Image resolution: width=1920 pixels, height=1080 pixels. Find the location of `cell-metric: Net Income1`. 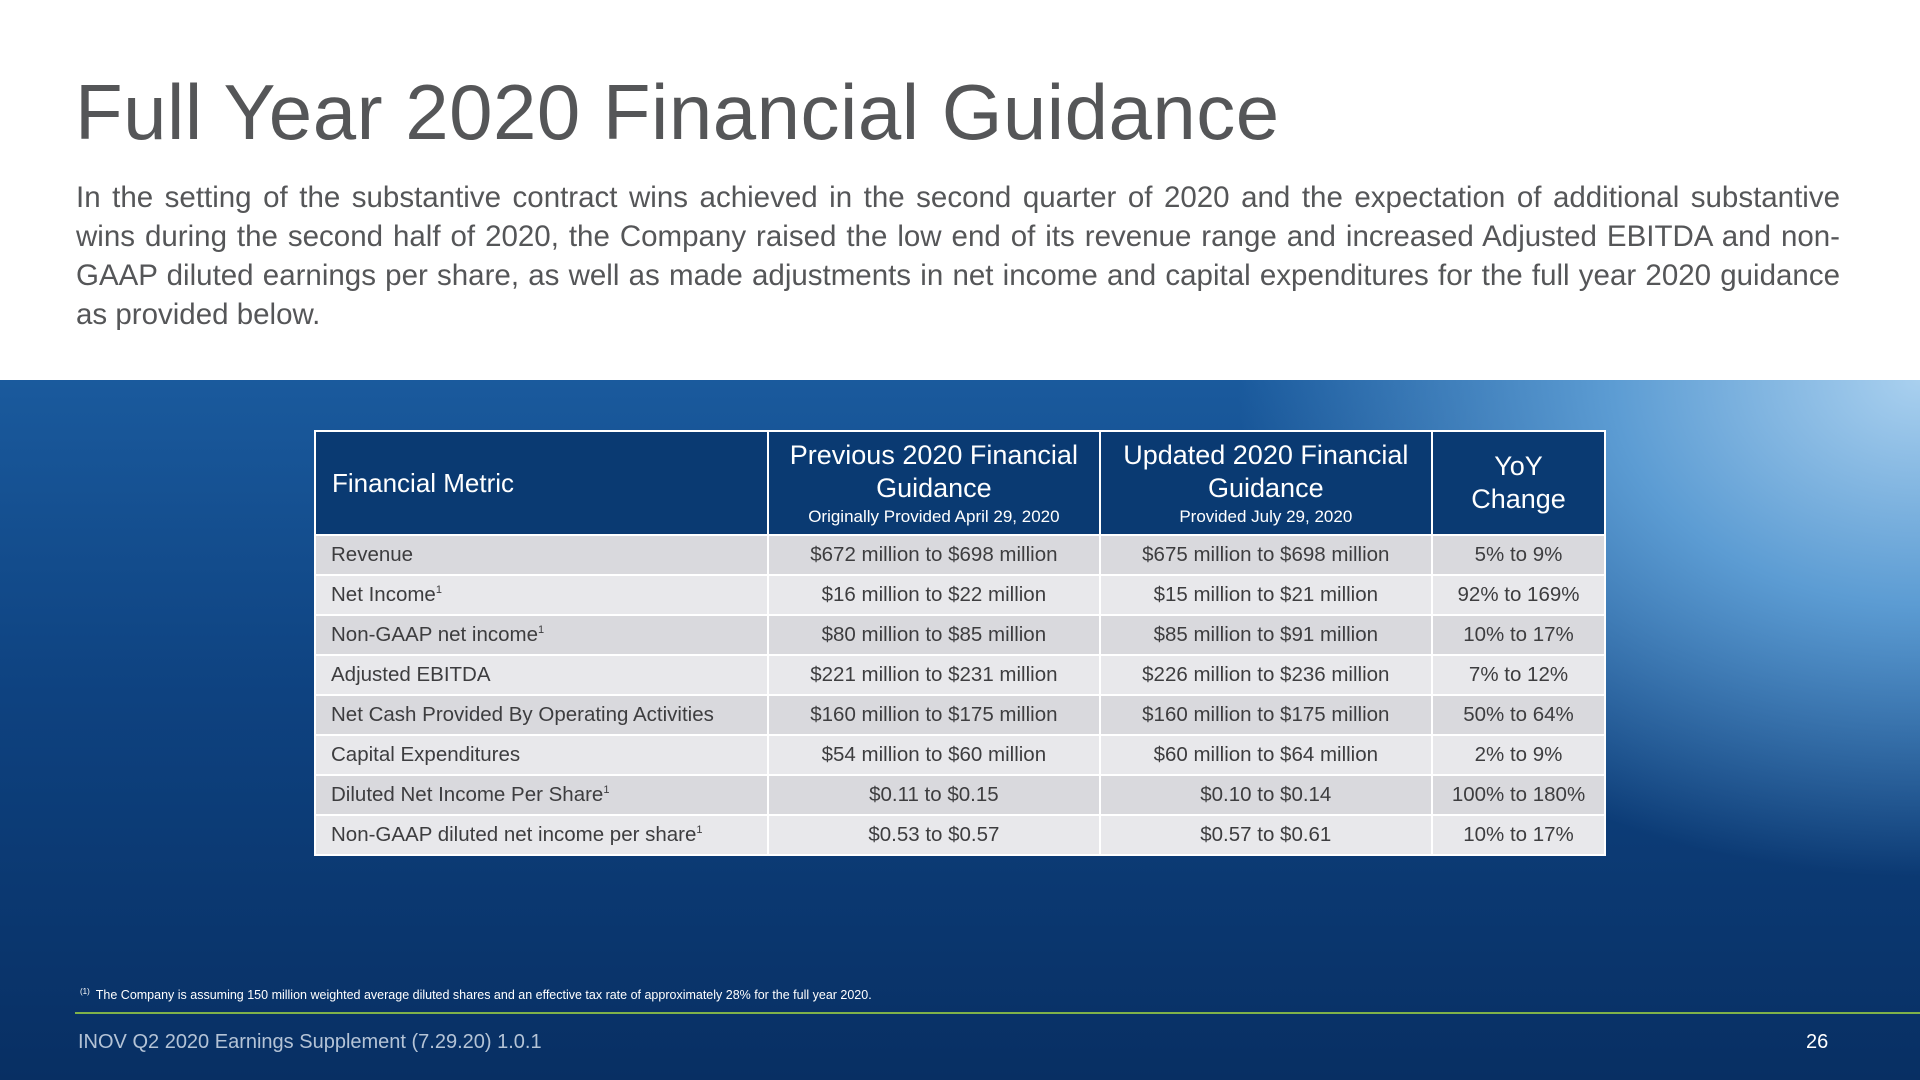

cell-metric: Net Income1 is located at coordinates (541, 595).